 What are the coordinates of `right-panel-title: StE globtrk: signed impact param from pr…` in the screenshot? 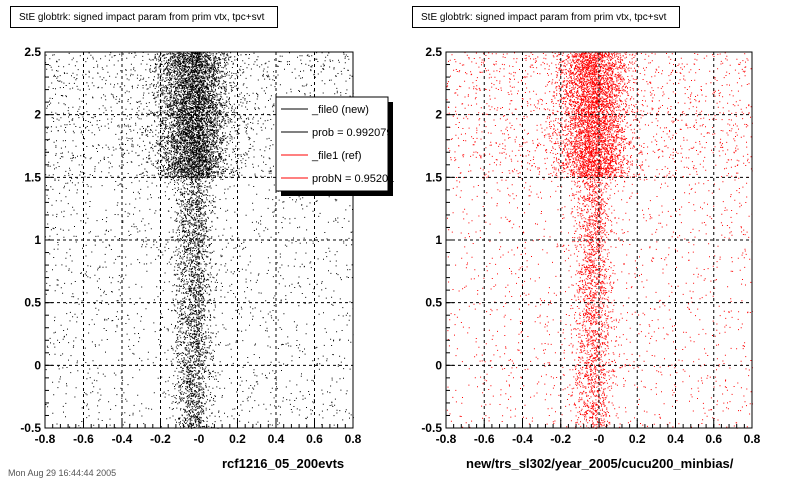 It's located at (546, 17).